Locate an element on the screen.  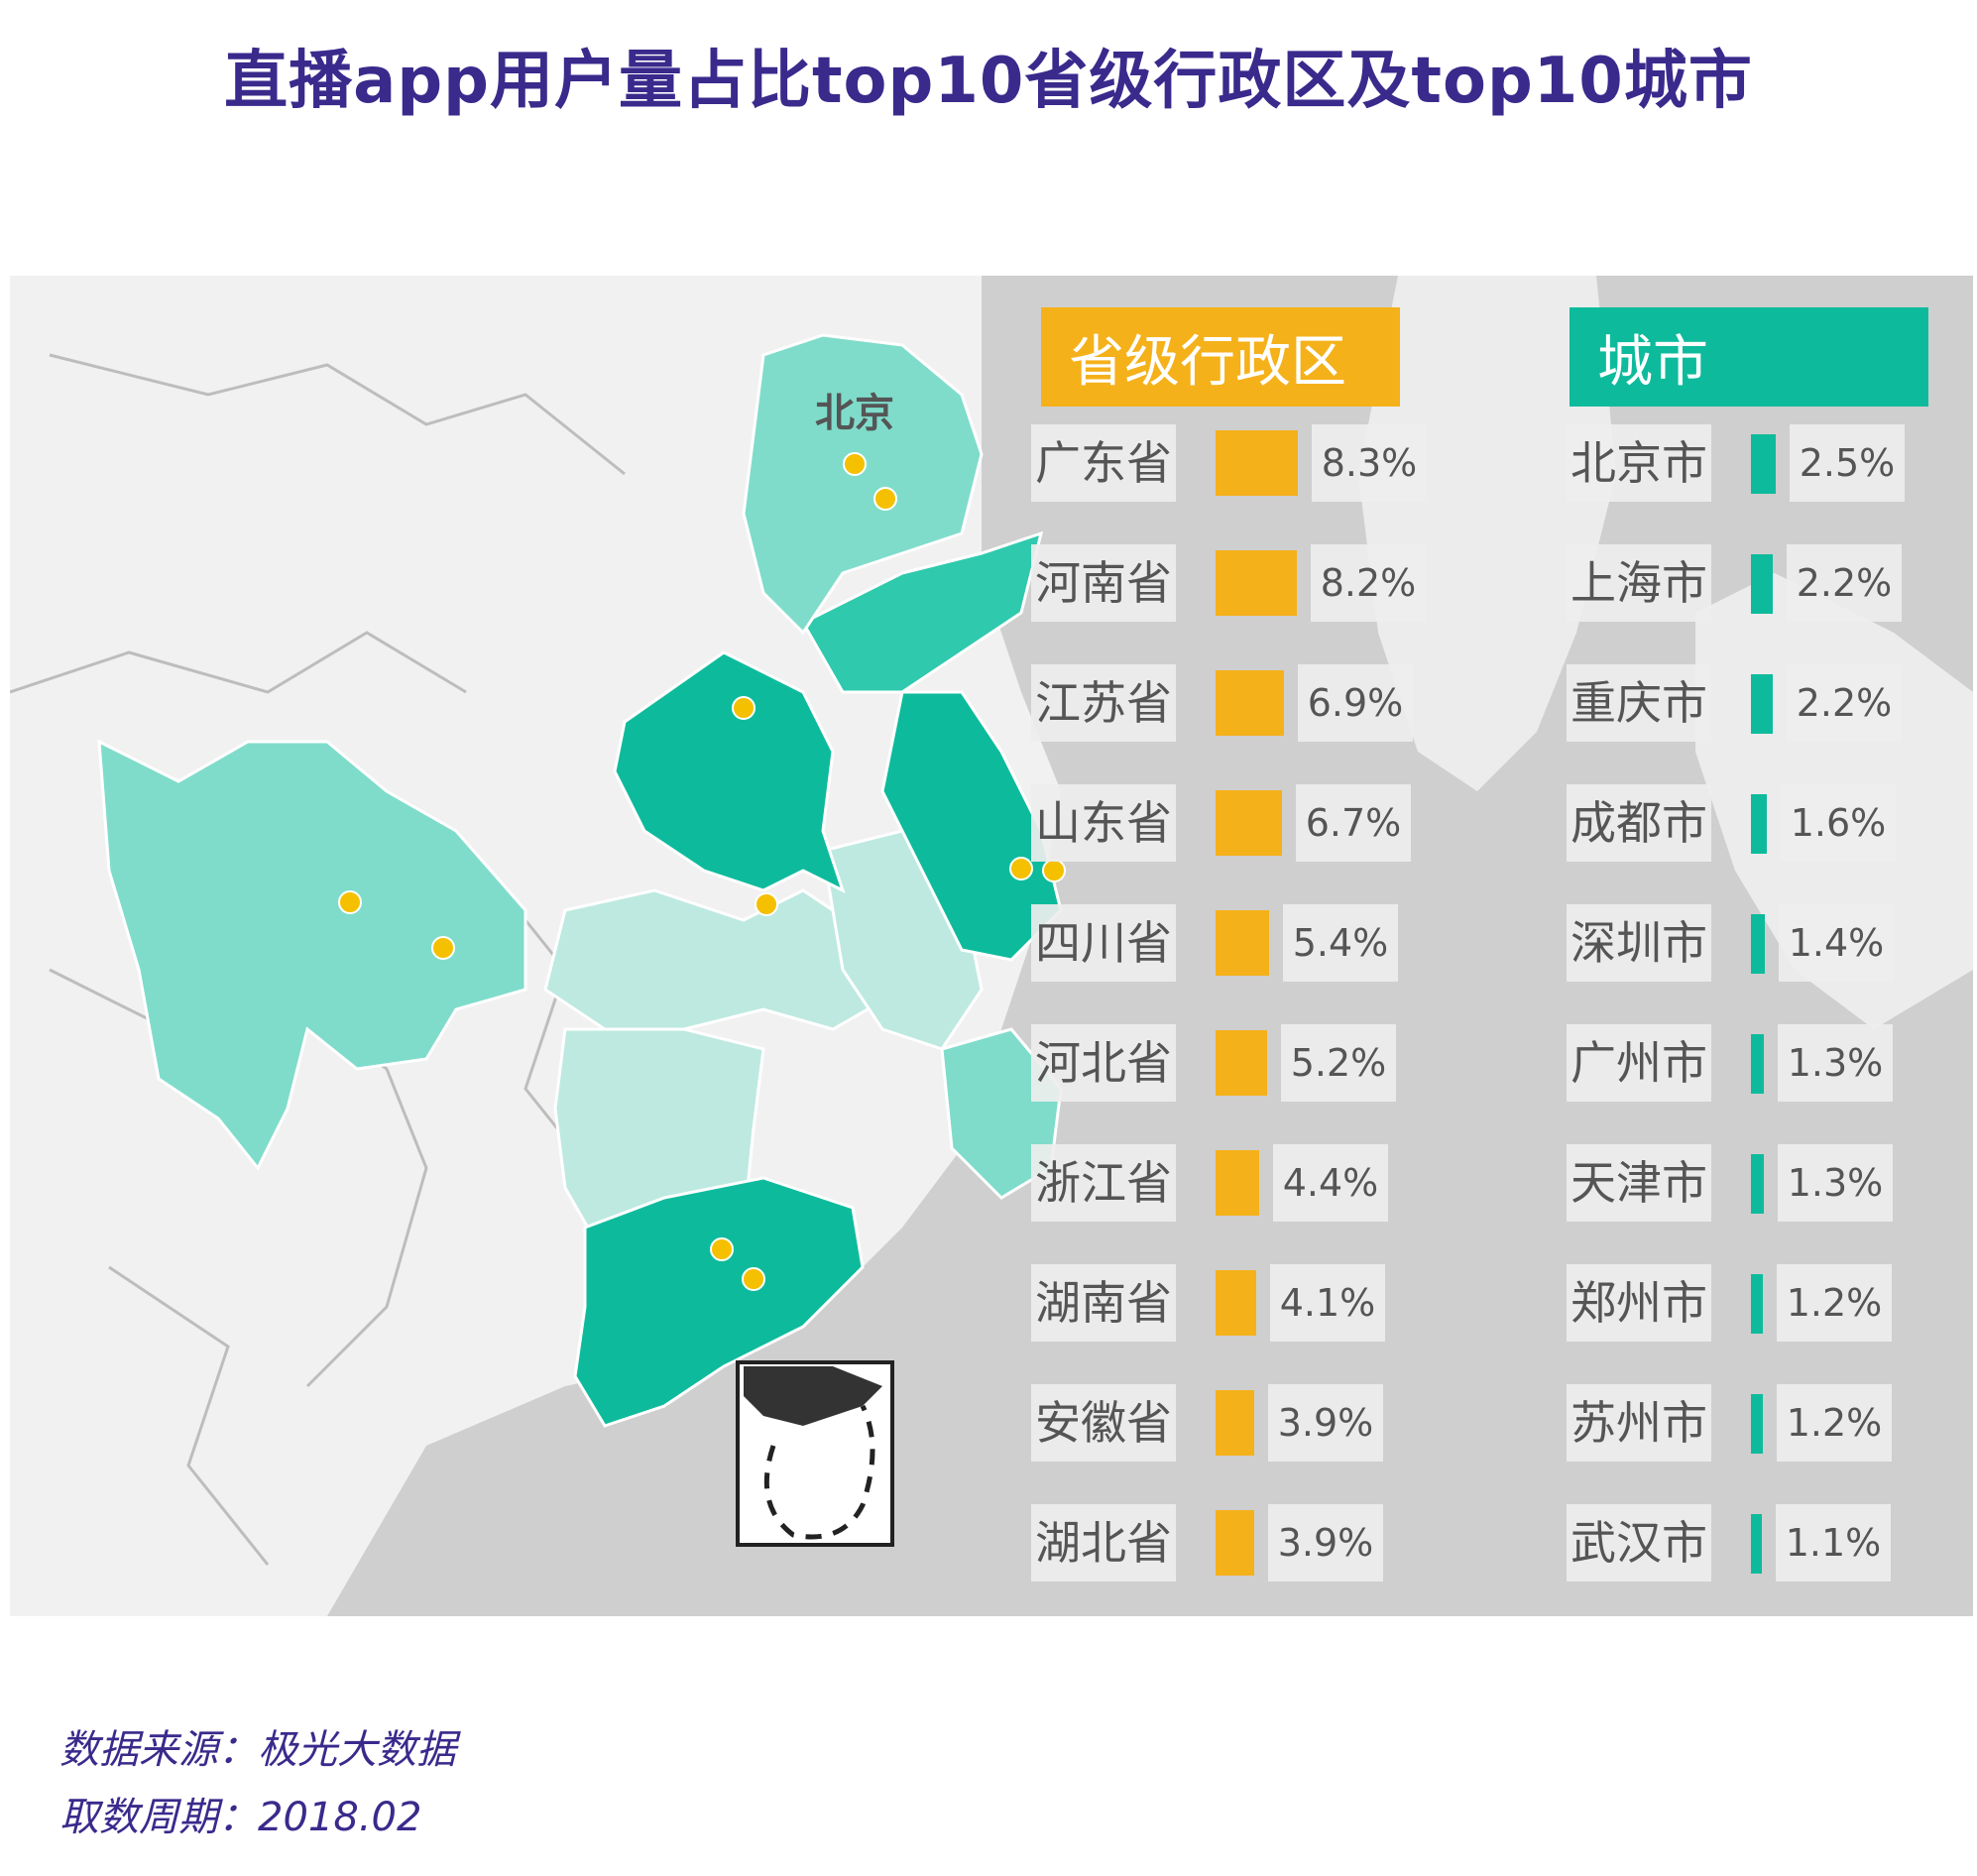
dot-zhengzhou is located at coordinates (744, 708).